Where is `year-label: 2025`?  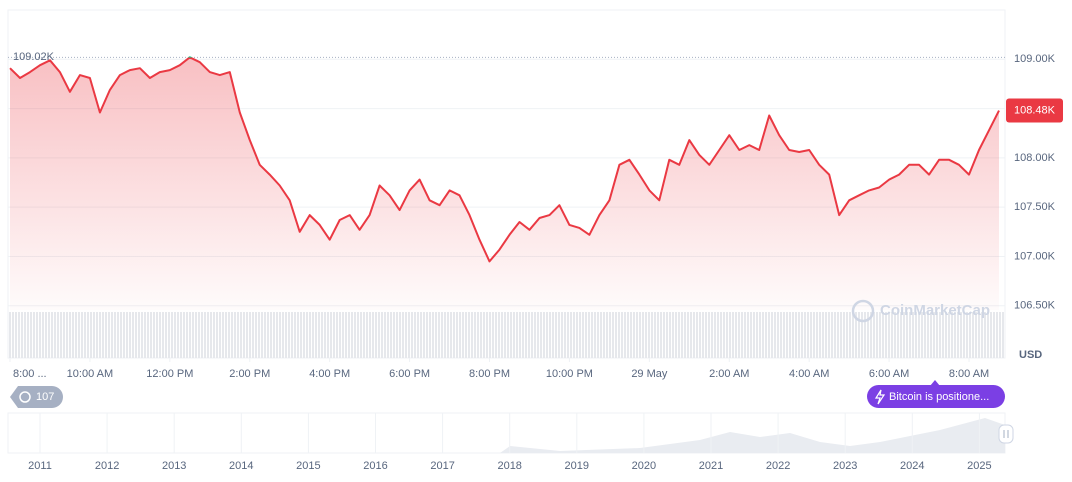
year-label: 2025 is located at coordinates (979, 466).